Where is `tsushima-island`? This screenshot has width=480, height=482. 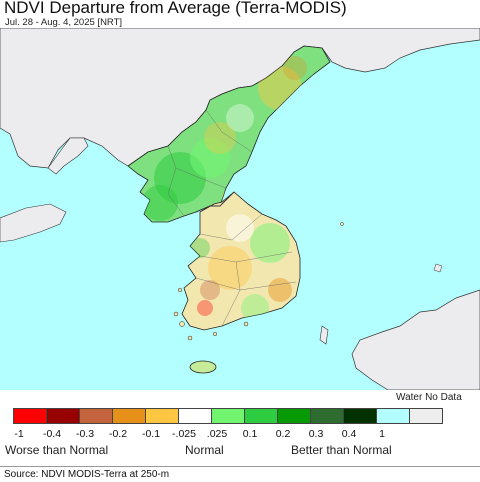
tsushima-island is located at coordinates (324, 335).